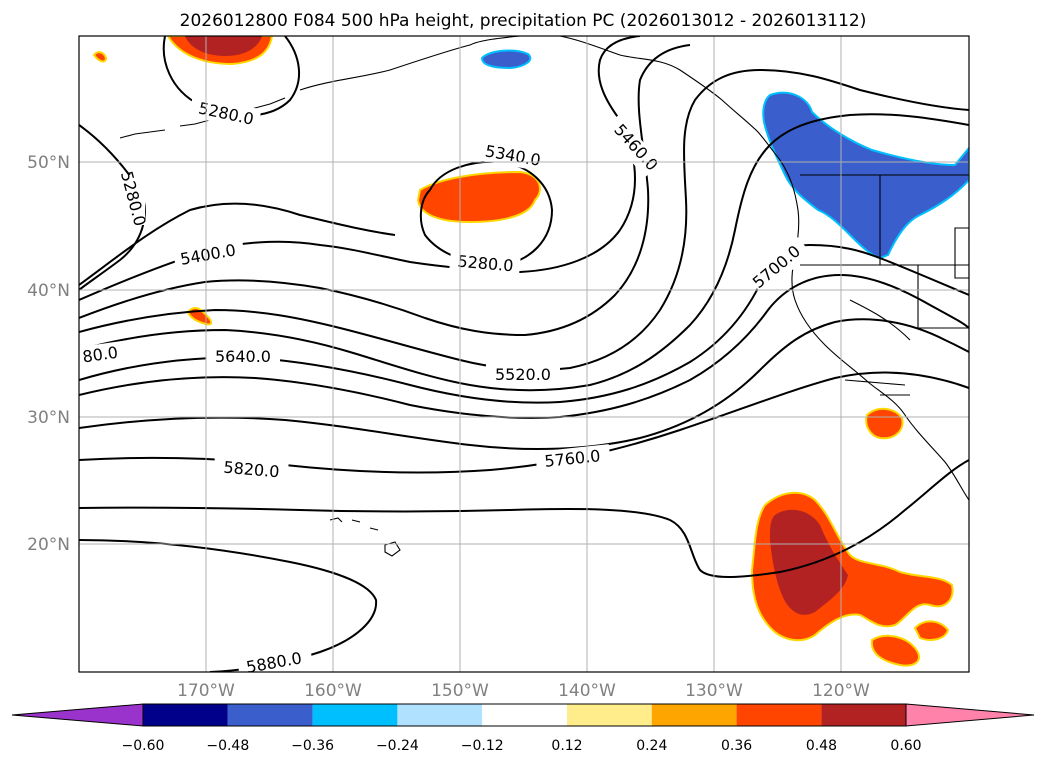  I want to click on lon-tick-label: 130°W, so click(714, 691).